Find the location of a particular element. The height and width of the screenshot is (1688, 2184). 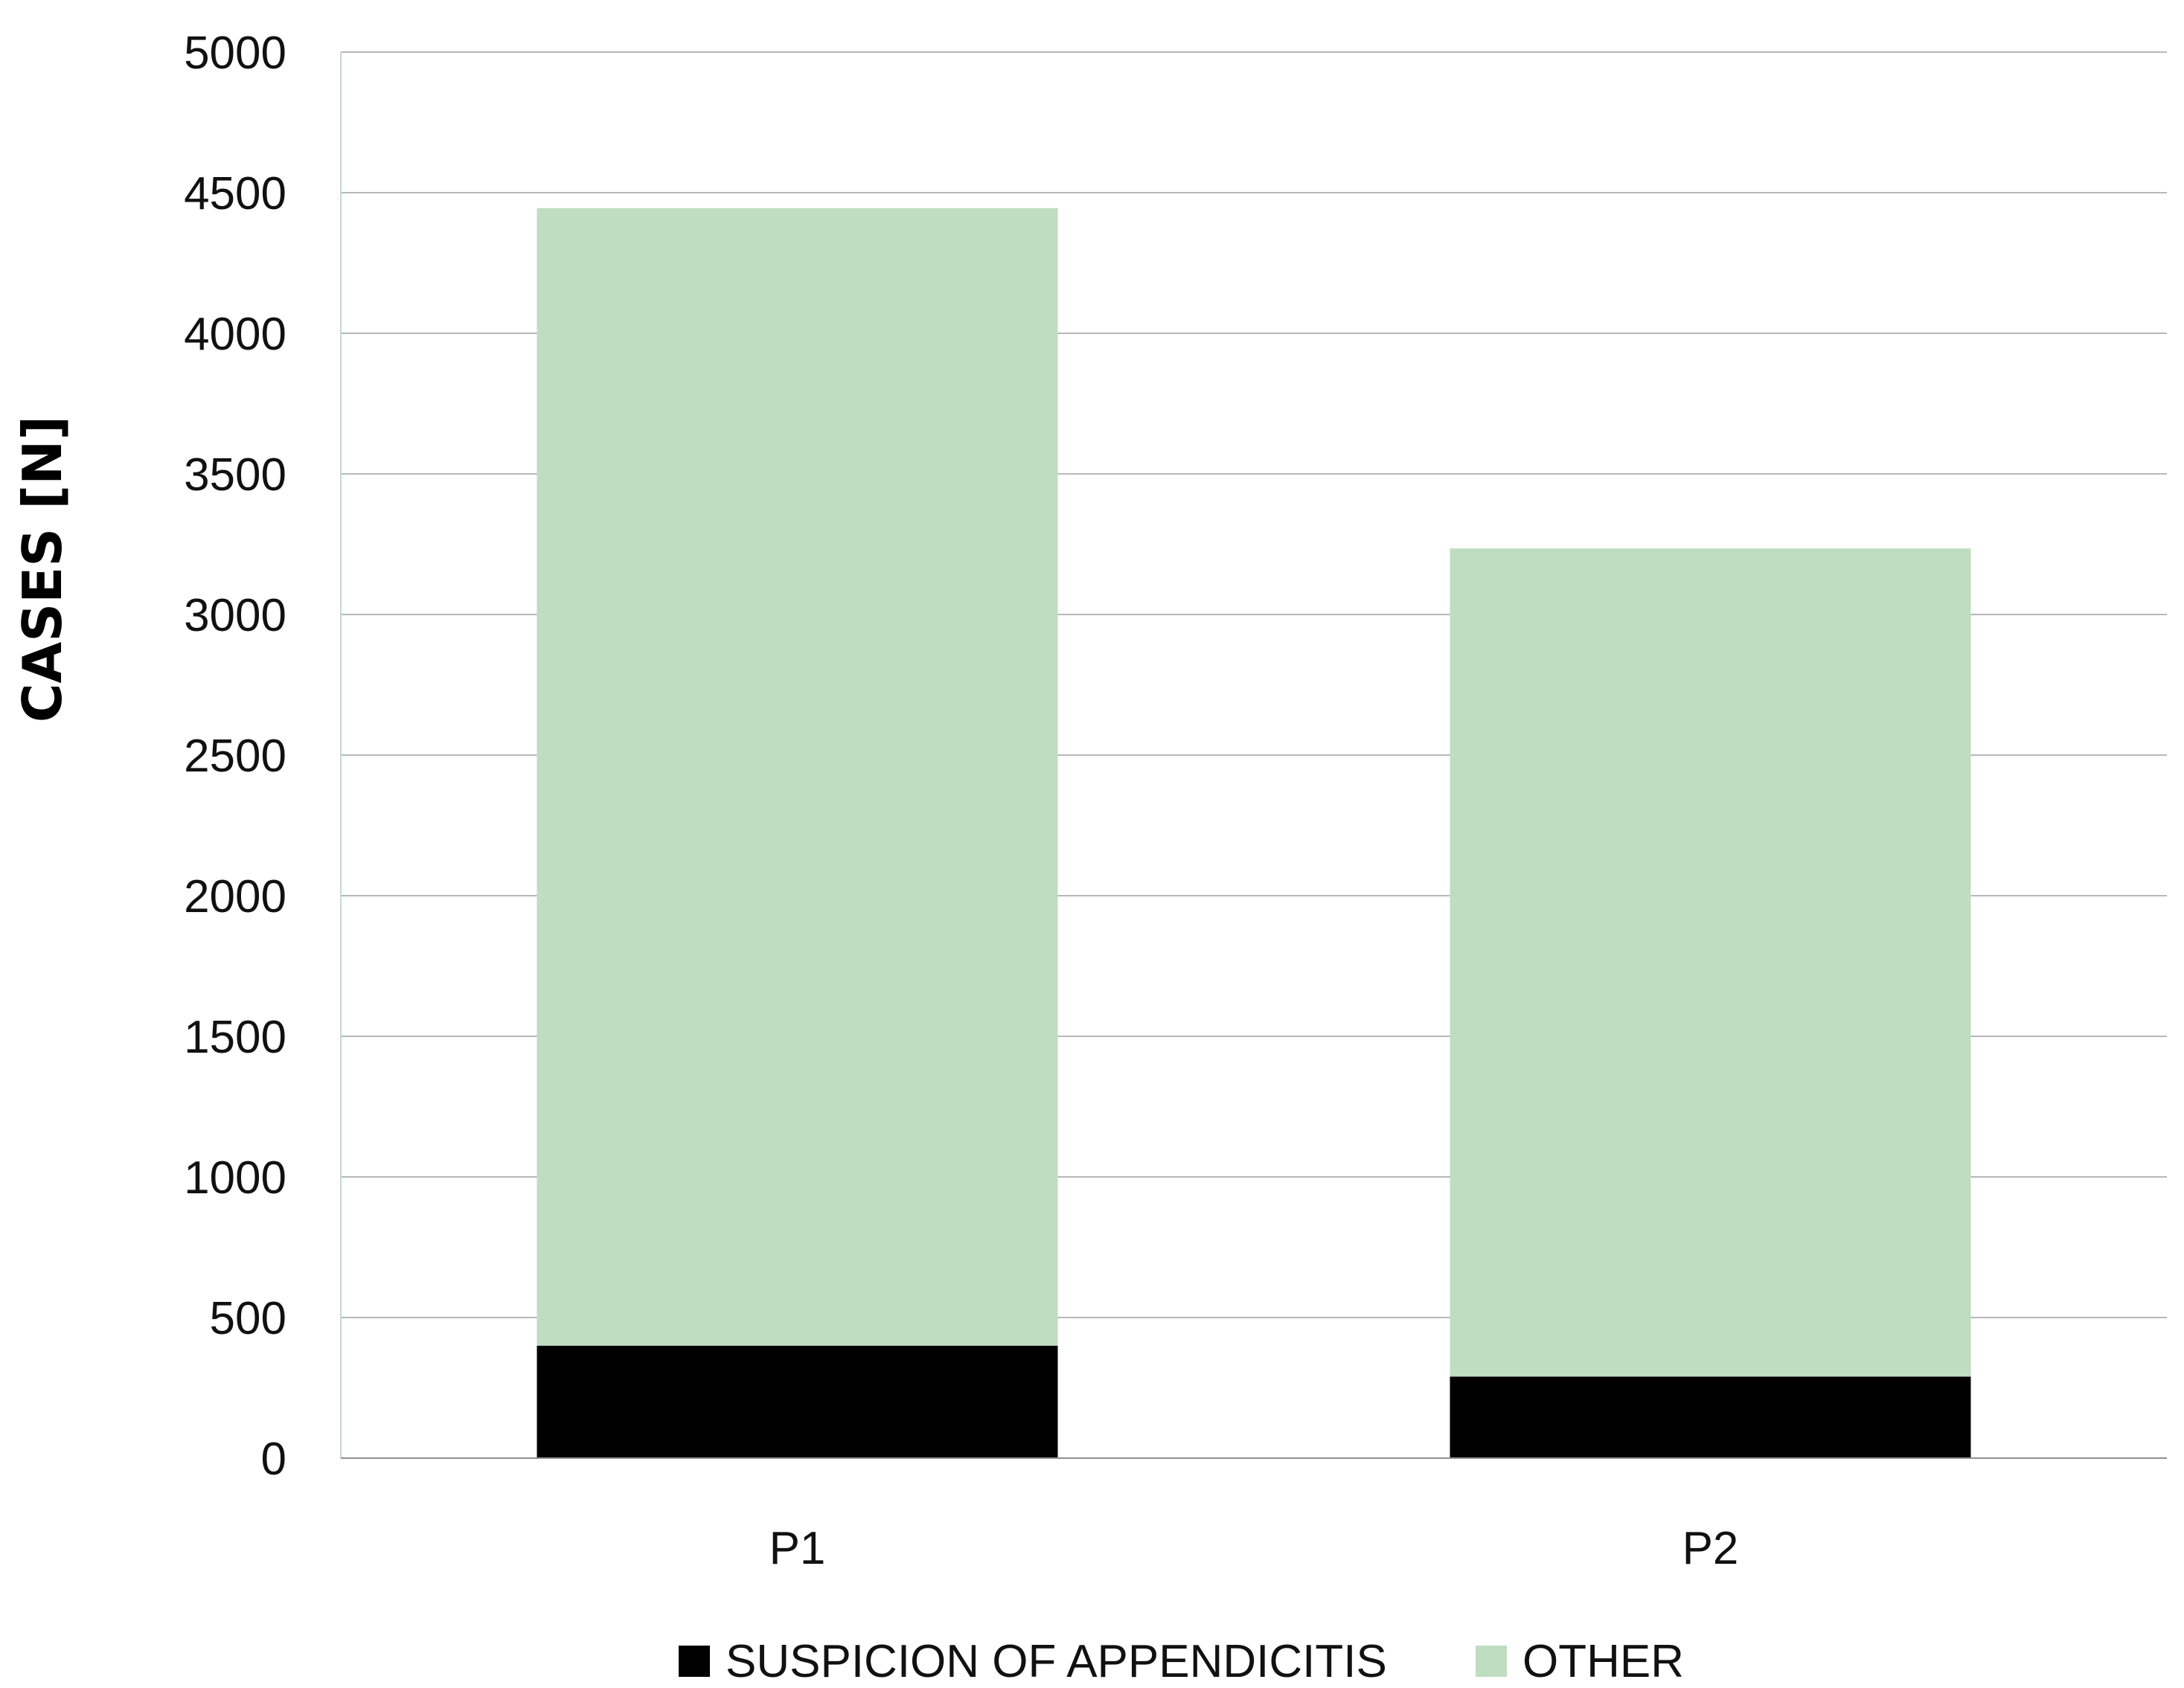

legend-label: OTHER is located at coordinates (1603, 1662).